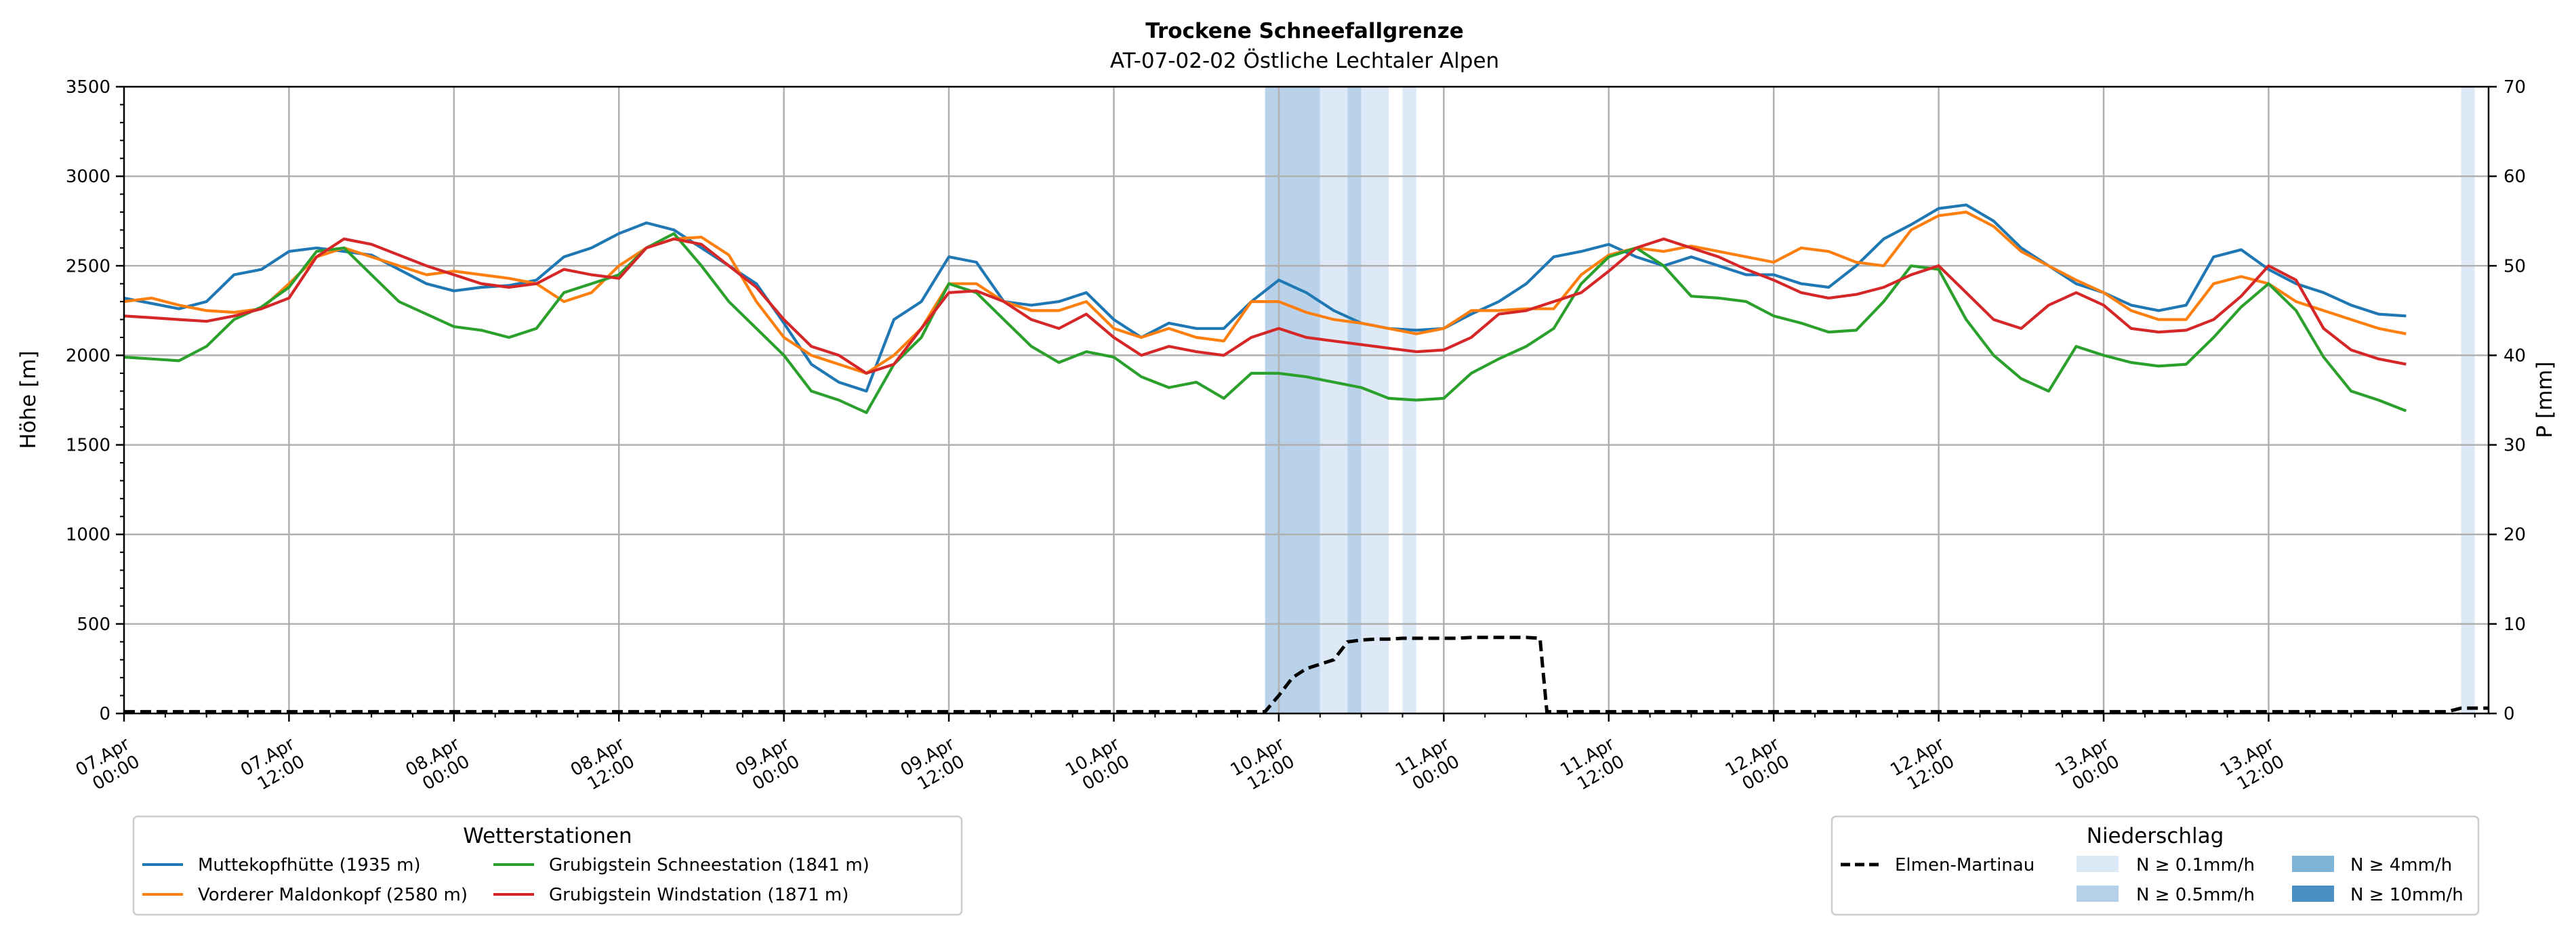 This screenshot has width=2576, height=933. What do you see at coordinates (439, 766) in the screenshot?
I see `x-tick-label-2: 08.Apr00:00` at bounding box center [439, 766].